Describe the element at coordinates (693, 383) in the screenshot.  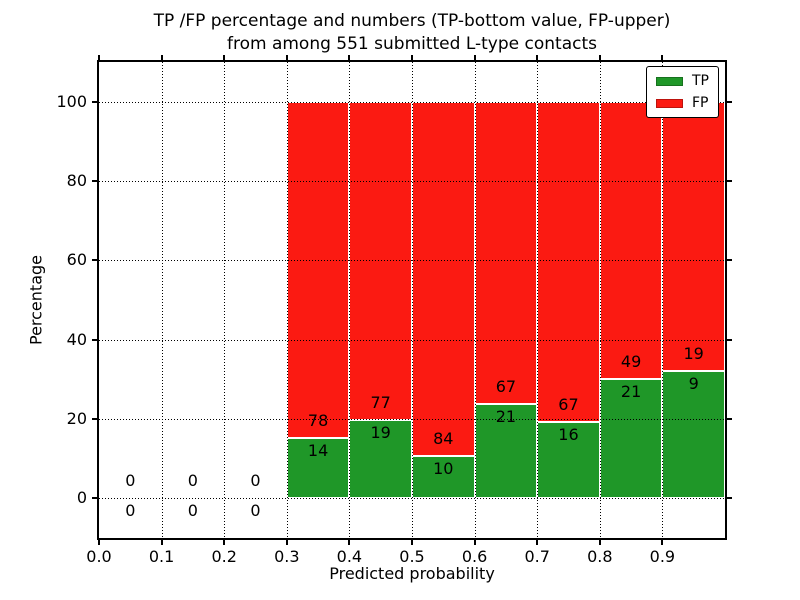
I see `tp-count-label: 9` at that location.